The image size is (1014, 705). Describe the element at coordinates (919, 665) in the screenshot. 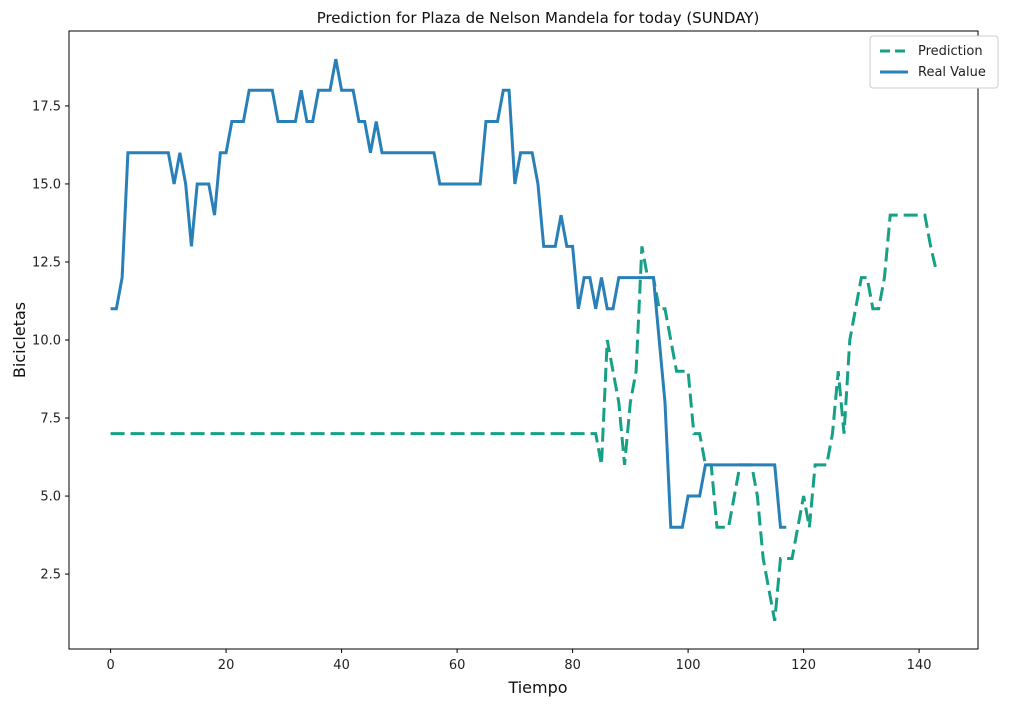

I see `x-tick-label: 140` at that location.